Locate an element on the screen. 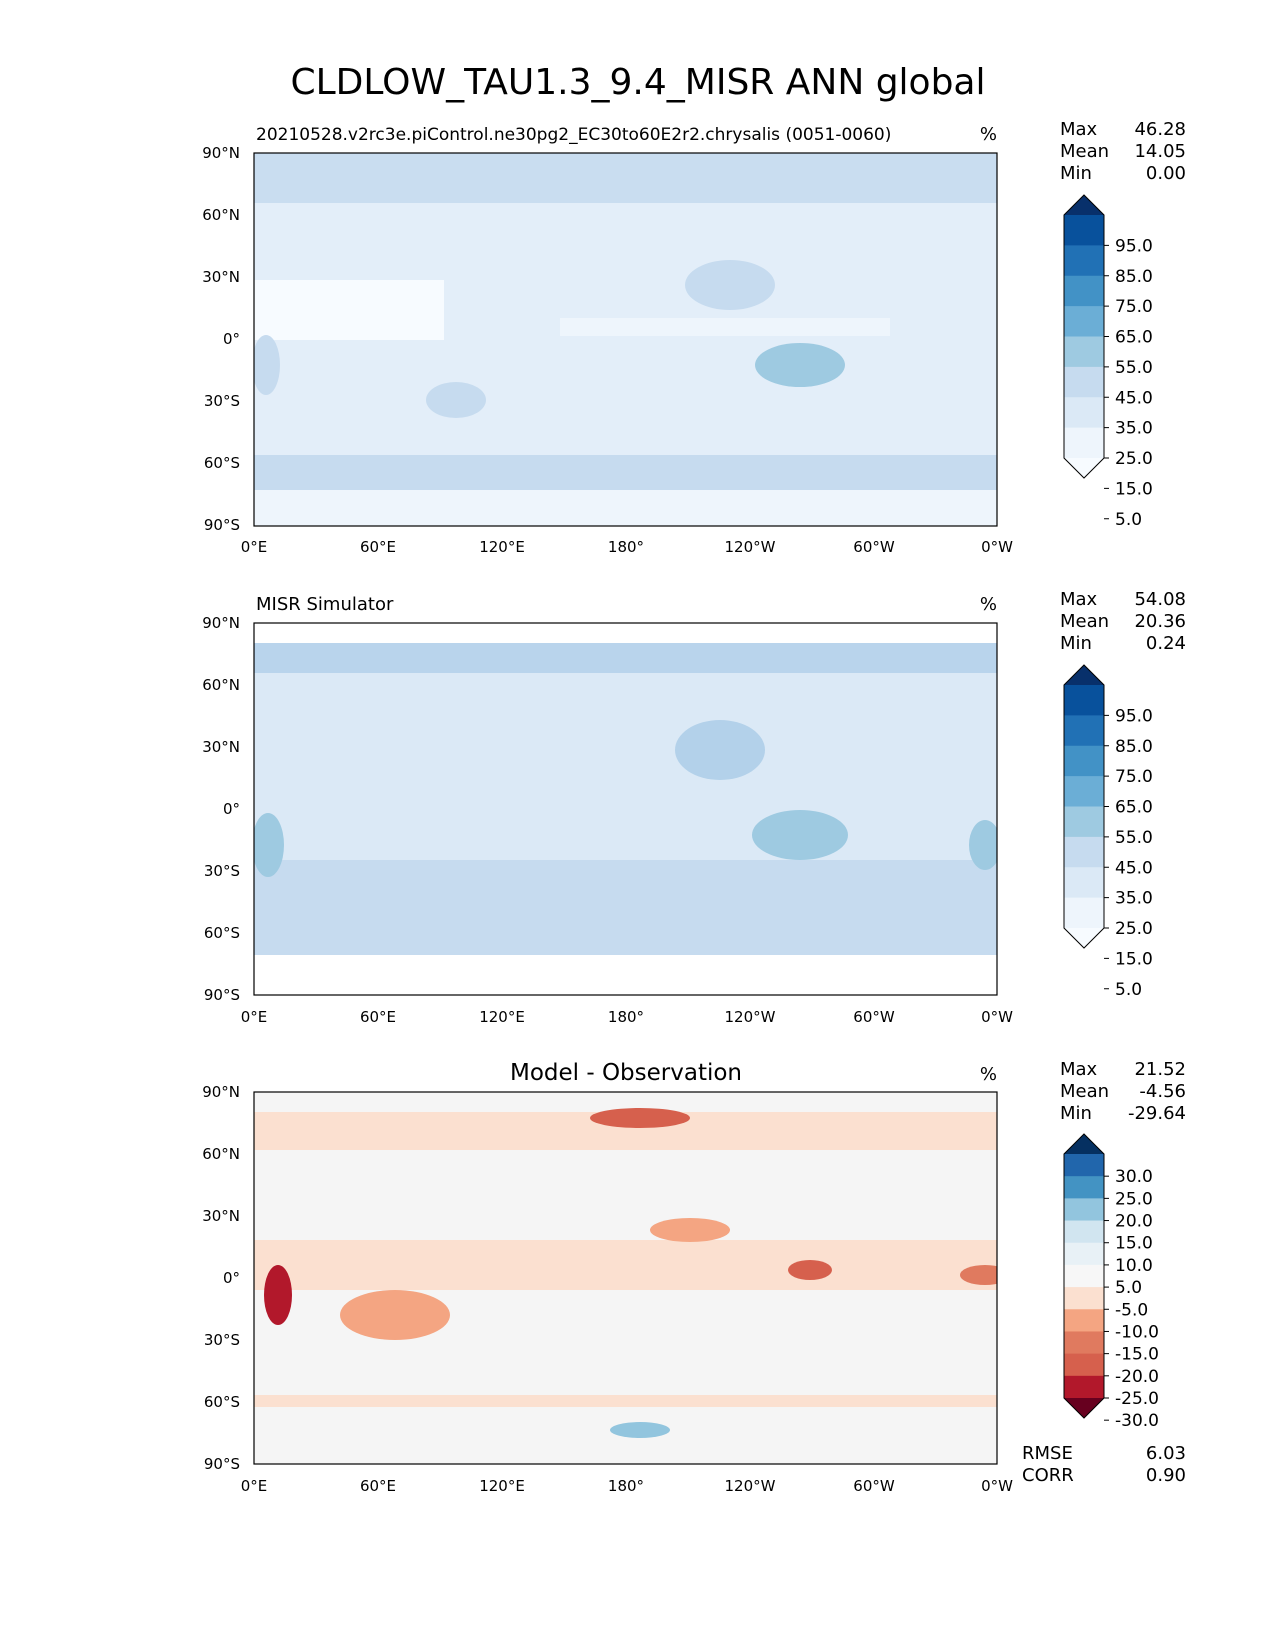 The width and height of the screenshot is (1275, 1650). field-peru-coast is located at coordinates (810, 1270).